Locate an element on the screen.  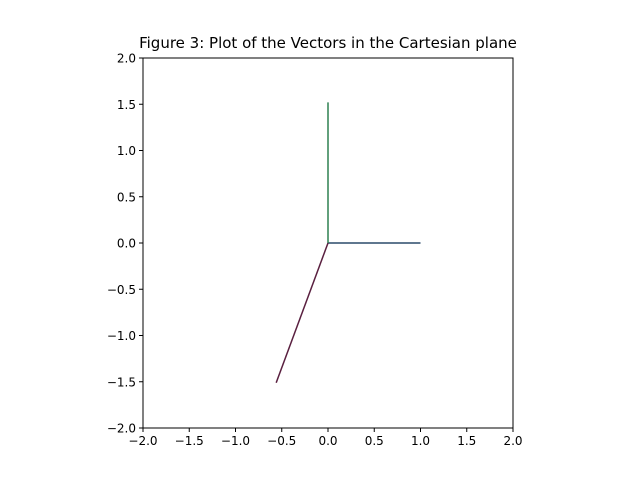
y-tick-label: 2.0 is located at coordinates (126, 59).